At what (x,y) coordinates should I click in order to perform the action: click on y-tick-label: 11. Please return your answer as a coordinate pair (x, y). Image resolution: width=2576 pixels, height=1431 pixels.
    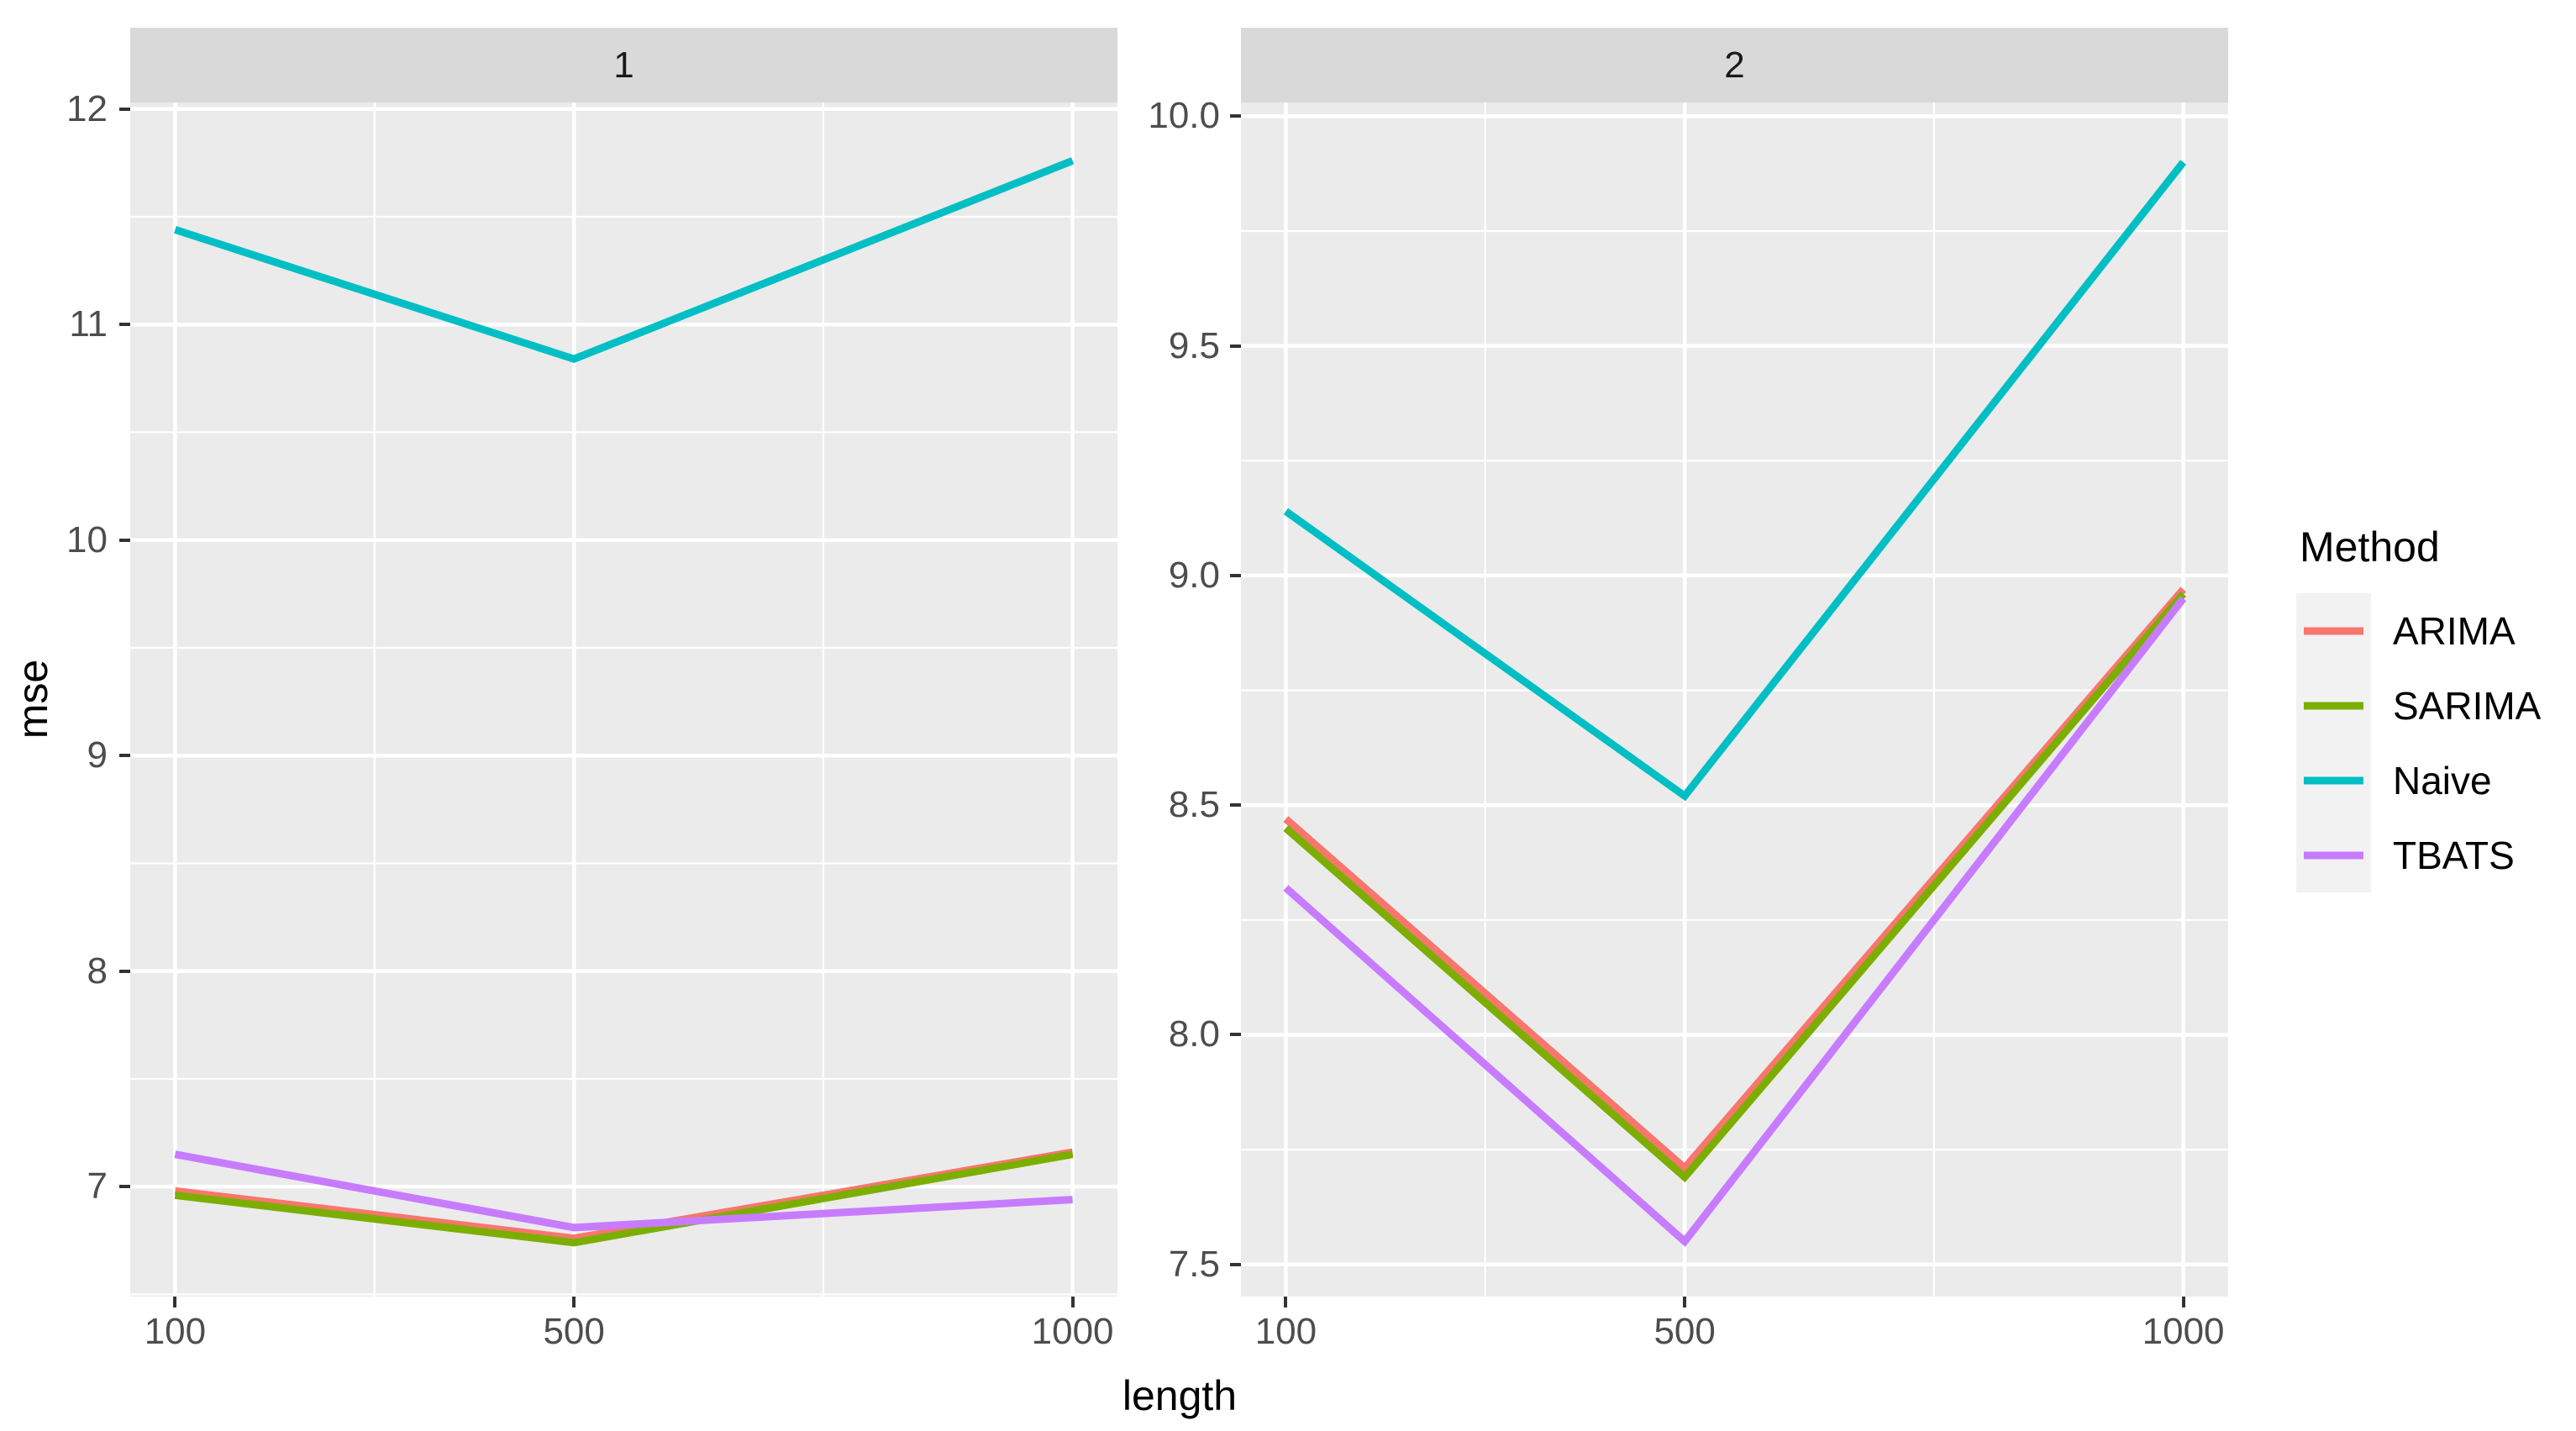
    Looking at the image, I should click on (88, 324).